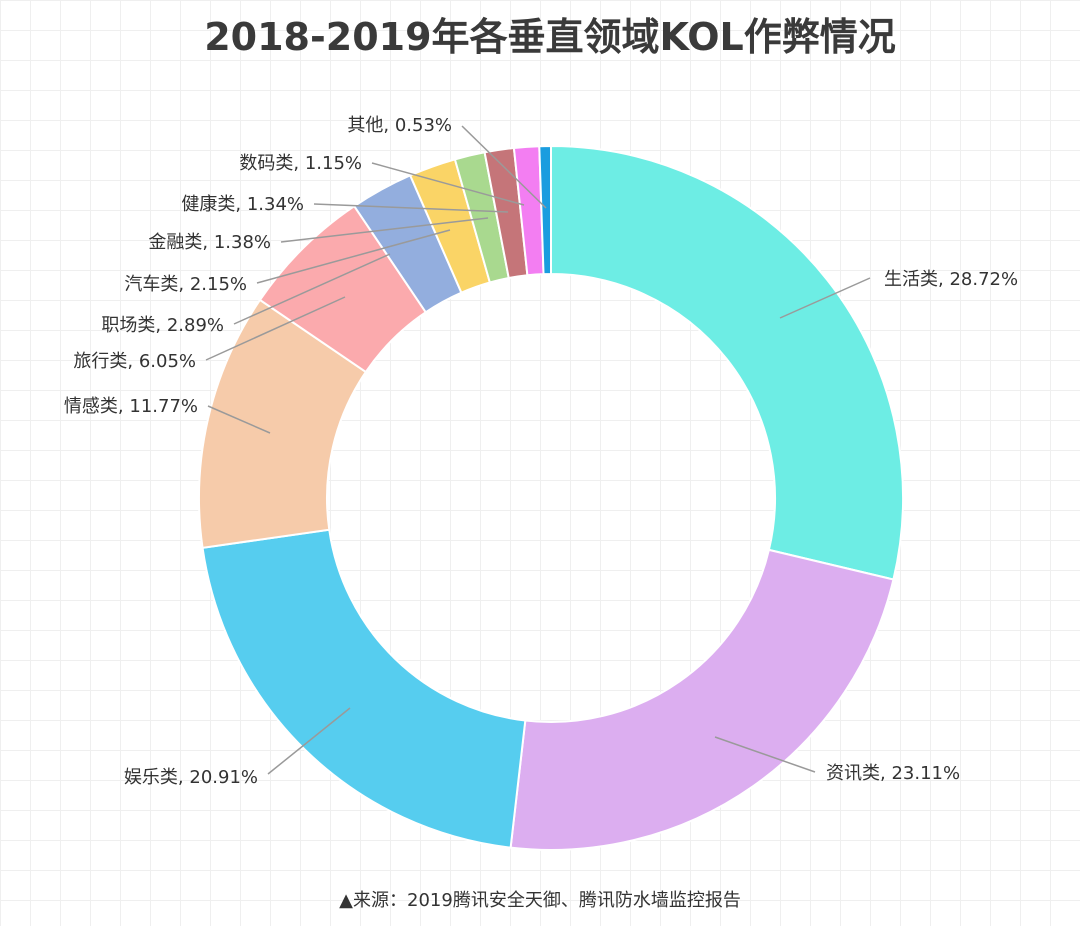 This screenshot has width=1080, height=926. Describe the element at coordinates (300, 163) in the screenshot. I see `slice-label-10: 数码类, 1.15%` at that location.